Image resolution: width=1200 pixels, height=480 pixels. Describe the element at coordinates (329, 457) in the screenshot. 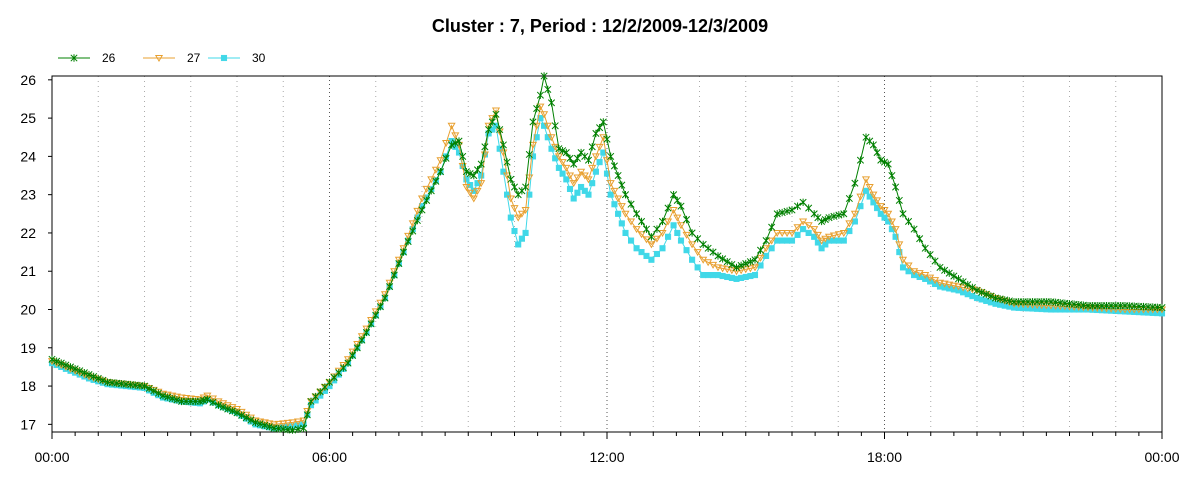

I see `x-tick-label: 06:00` at that location.